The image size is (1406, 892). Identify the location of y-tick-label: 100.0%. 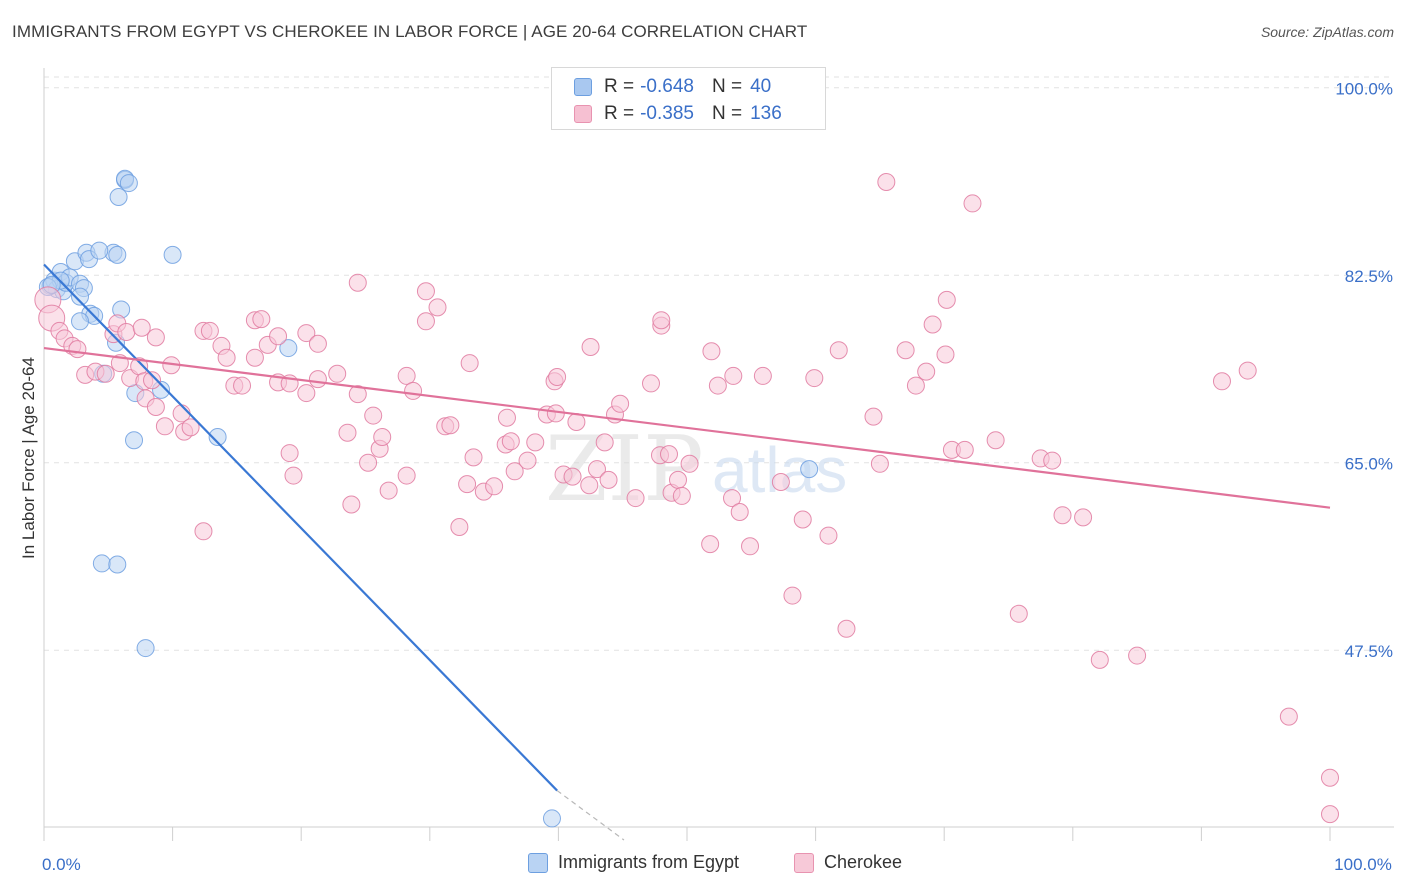
(1364, 89).